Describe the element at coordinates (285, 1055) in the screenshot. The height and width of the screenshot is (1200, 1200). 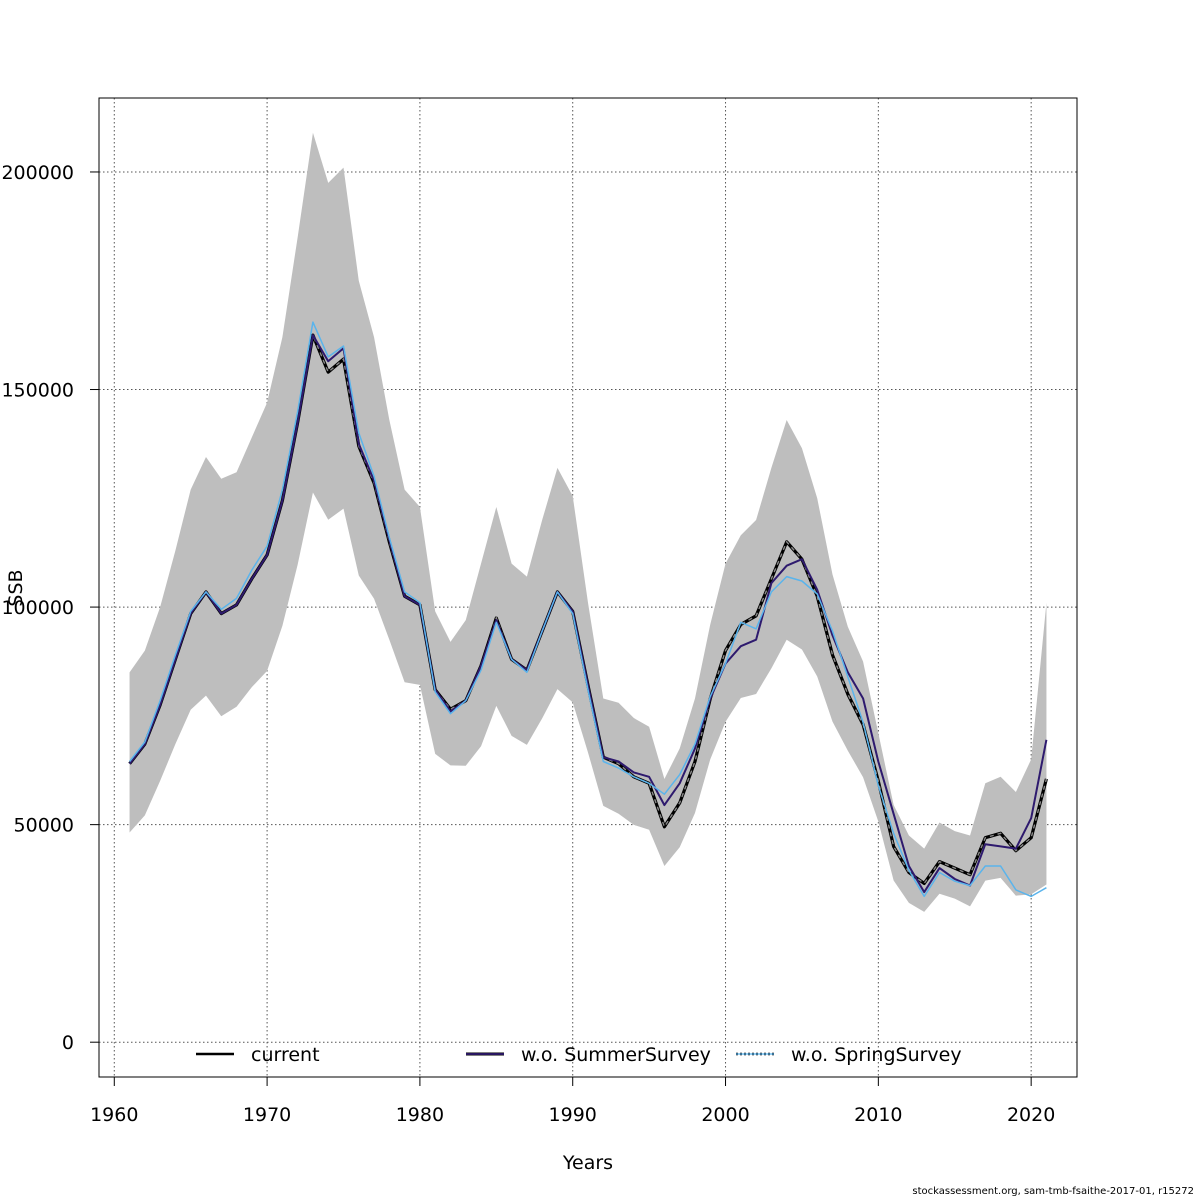
I see `legend-label: current` at that location.